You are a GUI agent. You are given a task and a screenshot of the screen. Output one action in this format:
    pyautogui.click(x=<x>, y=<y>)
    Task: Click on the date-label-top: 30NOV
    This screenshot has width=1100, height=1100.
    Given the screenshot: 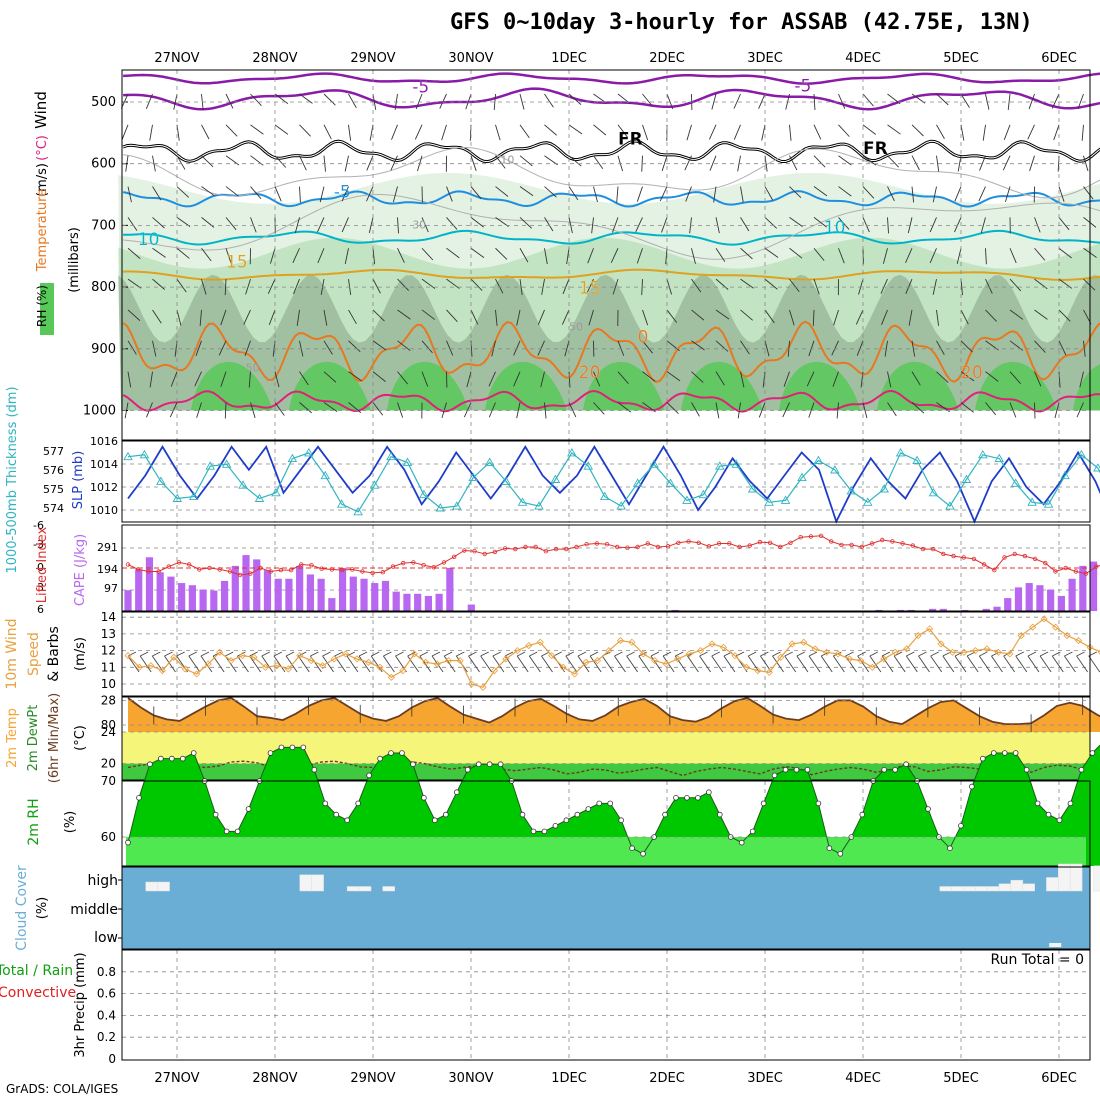 What is the action you would take?
    pyautogui.click(x=470, y=58)
    